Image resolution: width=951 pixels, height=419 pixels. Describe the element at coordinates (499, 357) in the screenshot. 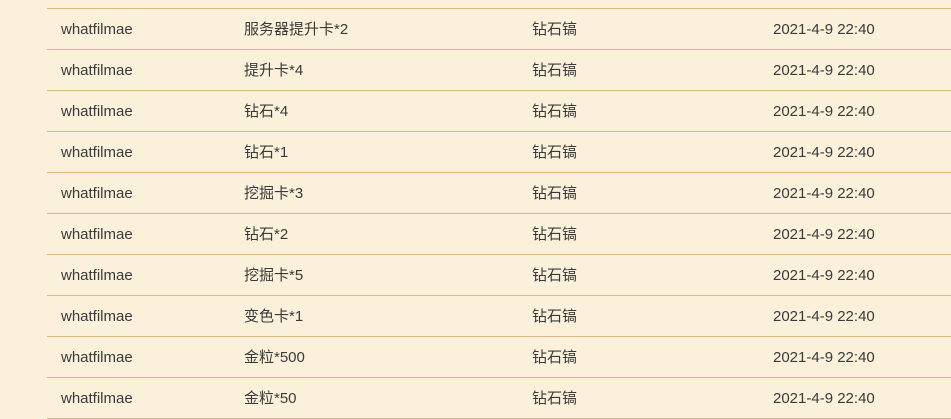

I see `table-row: whatfilmae 金粒*500 钻石镐 2021-4-9 22:40` at that location.